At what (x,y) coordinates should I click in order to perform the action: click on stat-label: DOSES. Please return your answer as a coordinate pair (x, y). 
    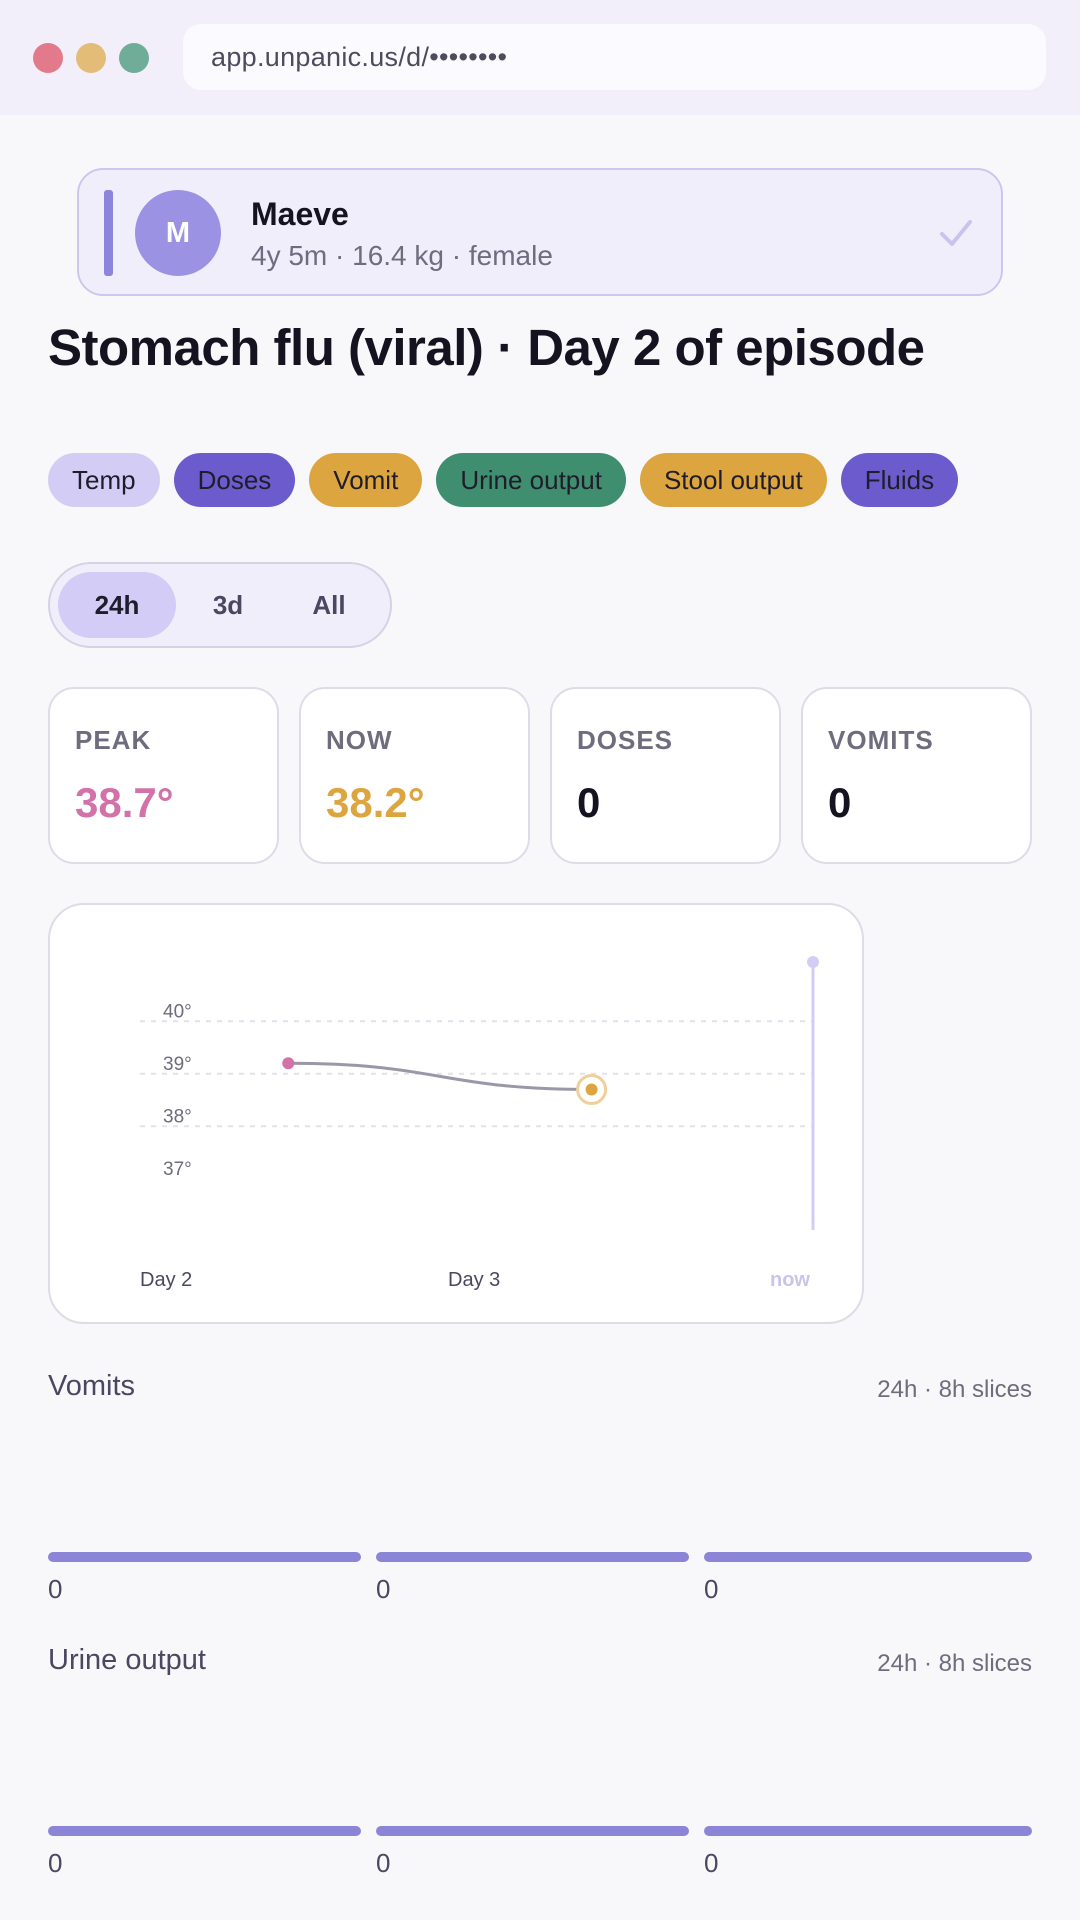
    Looking at the image, I should click on (625, 740).